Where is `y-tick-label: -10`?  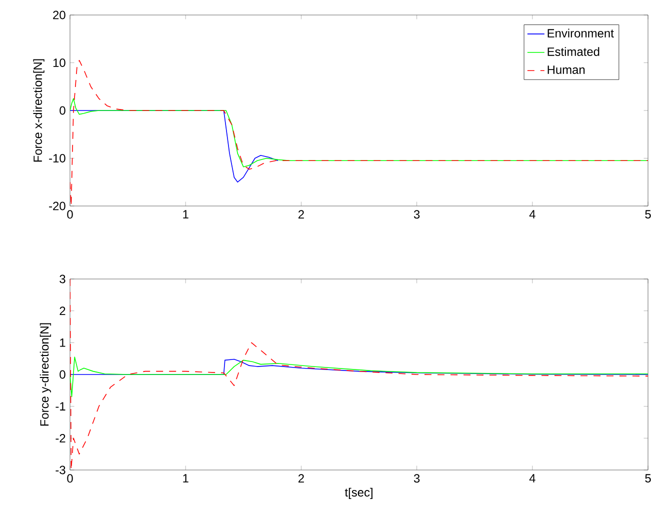 y-tick-label: -10 is located at coordinates (57, 158).